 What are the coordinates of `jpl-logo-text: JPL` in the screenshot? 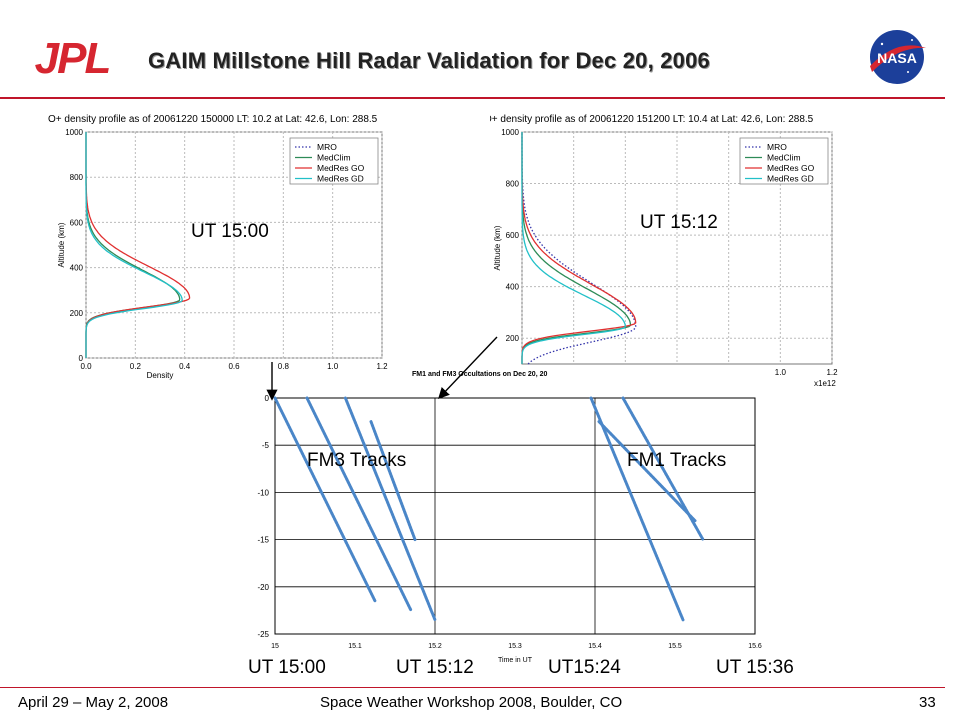 It's located at (72, 58).